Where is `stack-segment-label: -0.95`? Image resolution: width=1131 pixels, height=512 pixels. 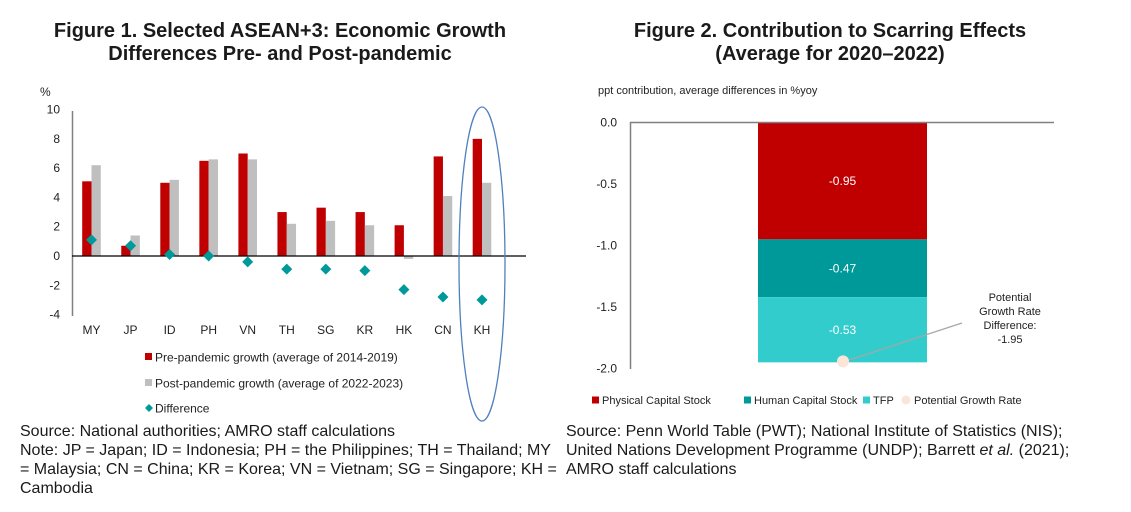
stack-segment-label: -0.95 is located at coordinates (843, 181).